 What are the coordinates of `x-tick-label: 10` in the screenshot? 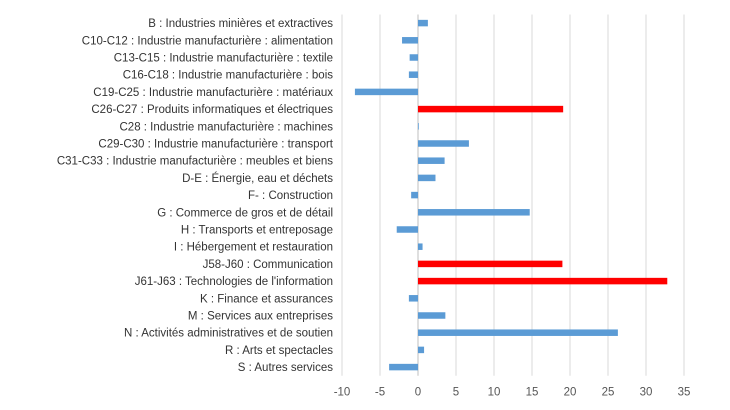 It's located at (494, 393).